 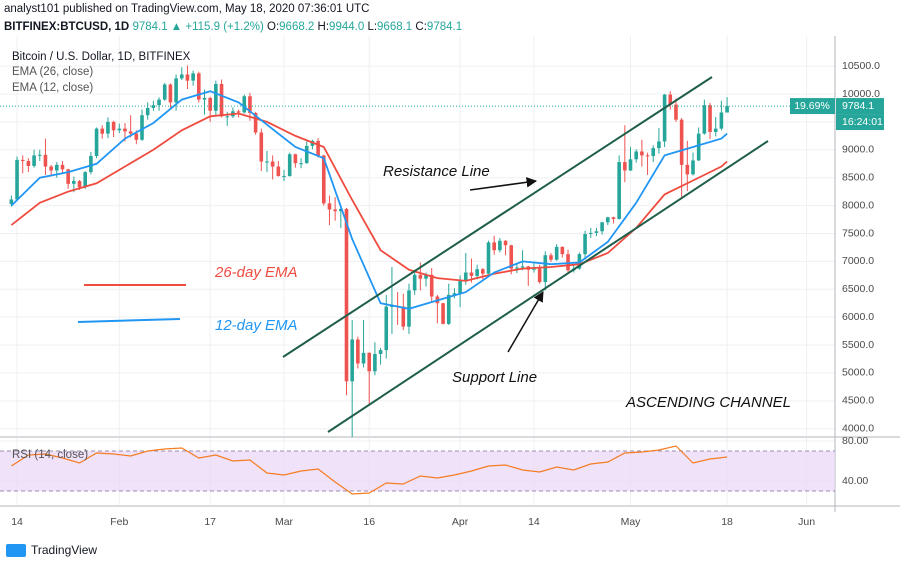 I want to click on x-tick-label: 18, so click(x=727, y=522).